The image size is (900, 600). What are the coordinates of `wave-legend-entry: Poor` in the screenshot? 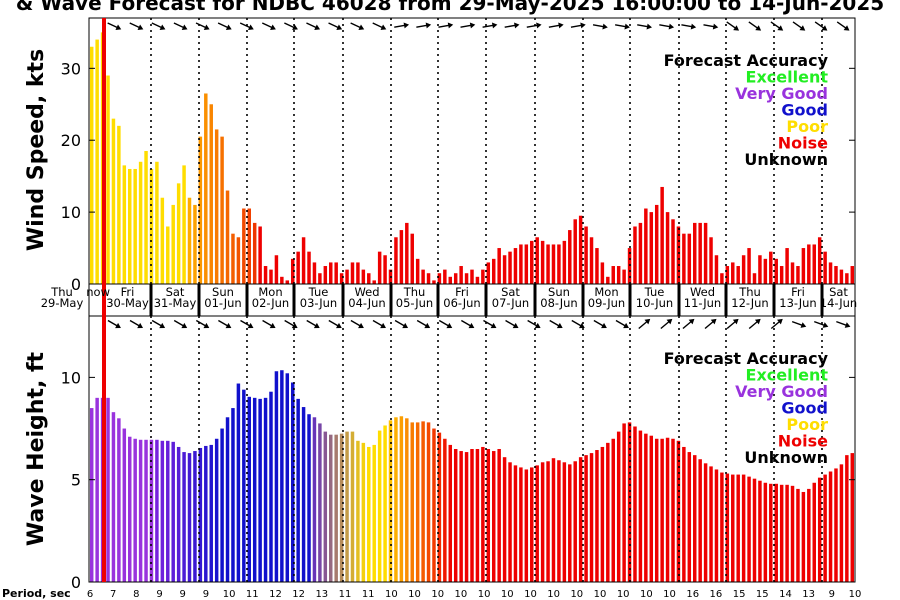 It's located at (807, 424).